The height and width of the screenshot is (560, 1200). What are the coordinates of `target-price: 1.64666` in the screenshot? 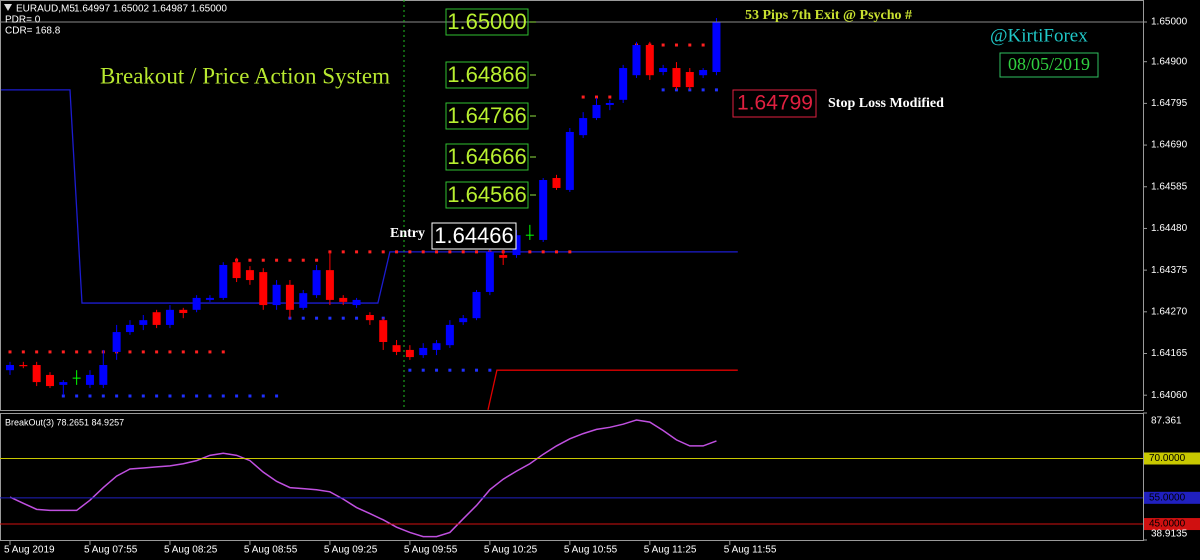 It's located at (487, 156).